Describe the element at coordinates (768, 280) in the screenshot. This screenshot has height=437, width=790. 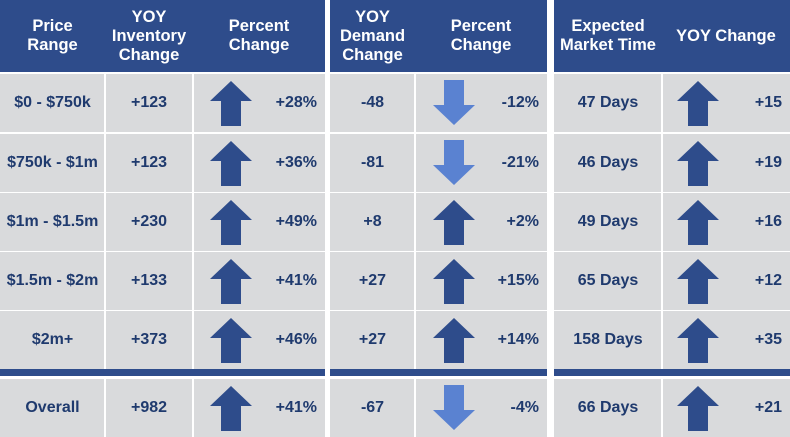
I see `market-time-change-cell: +12` at that location.